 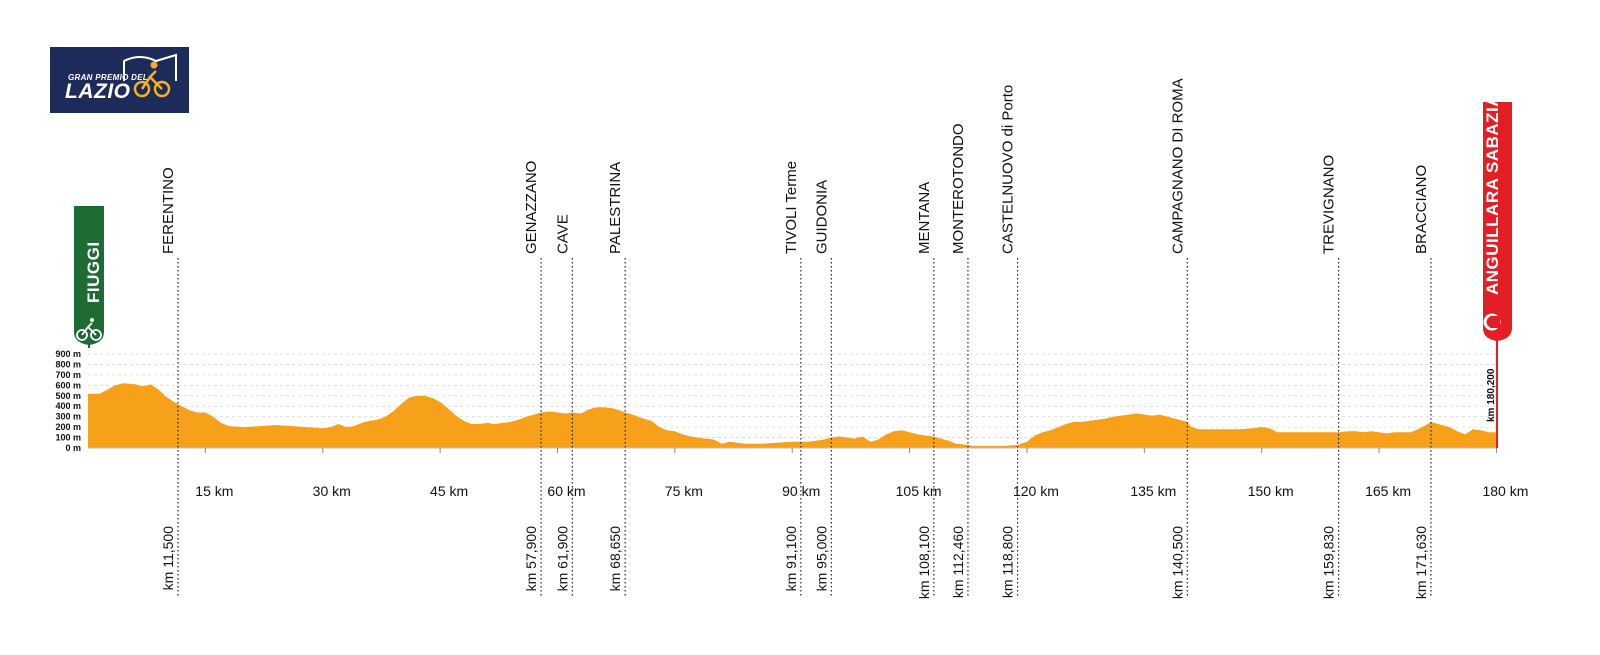 What do you see at coordinates (562, 559) in the screenshot?
I see `waypoint-km-label: km 61,900` at bounding box center [562, 559].